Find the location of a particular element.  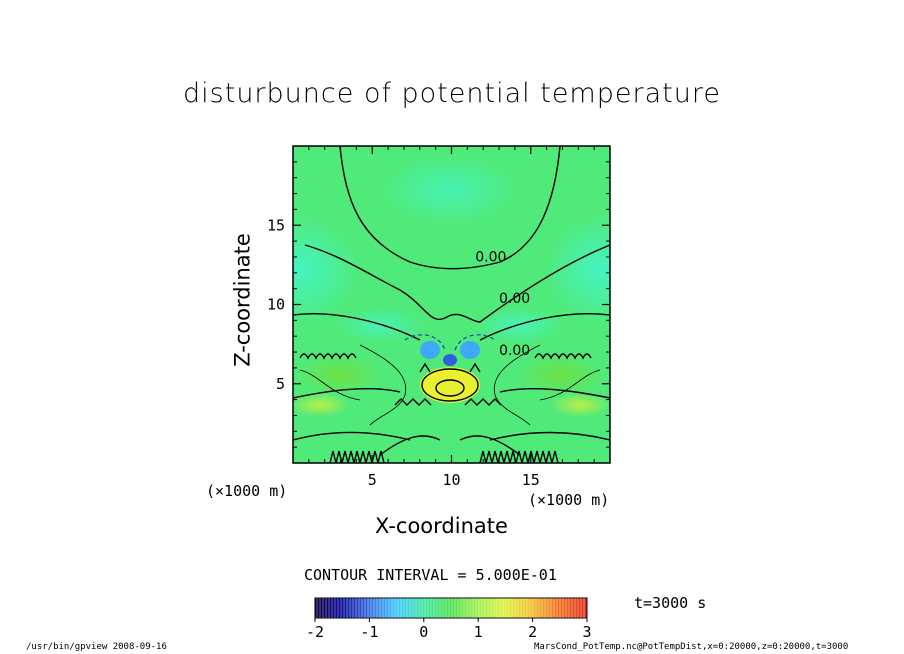

x-unit-label-right: (×1000 m) is located at coordinates (569, 500).